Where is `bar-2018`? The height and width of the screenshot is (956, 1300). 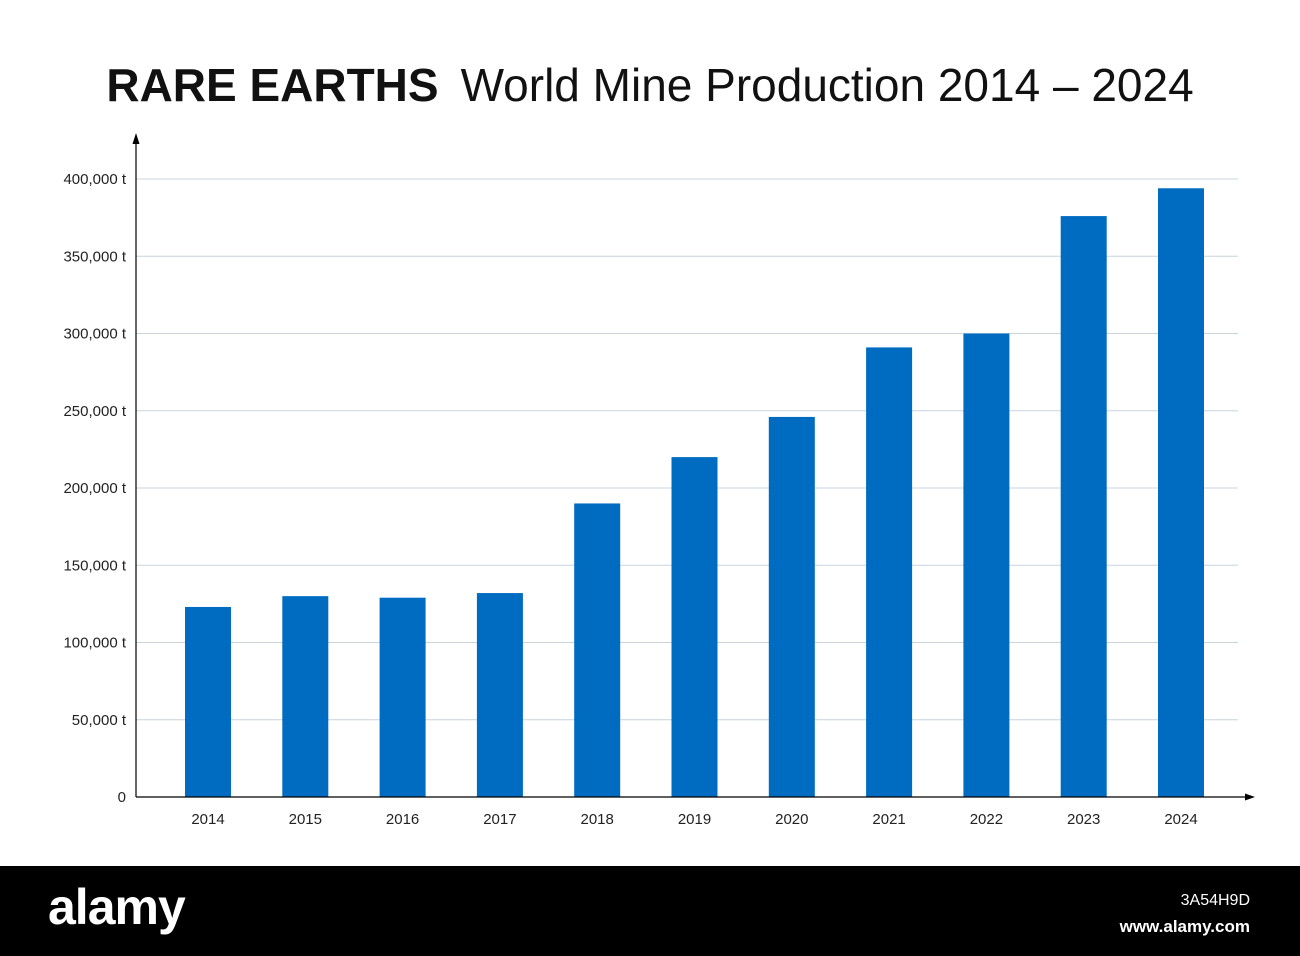
bar-2018 is located at coordinates (597, 650).